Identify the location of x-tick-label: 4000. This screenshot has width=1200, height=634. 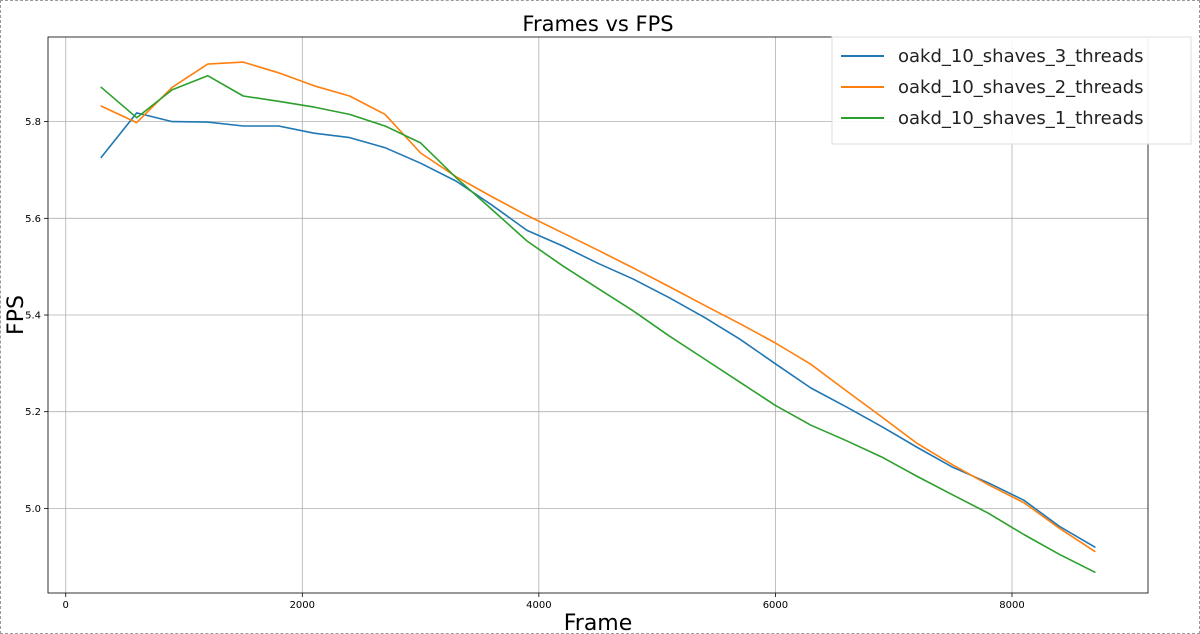
(538, 605).